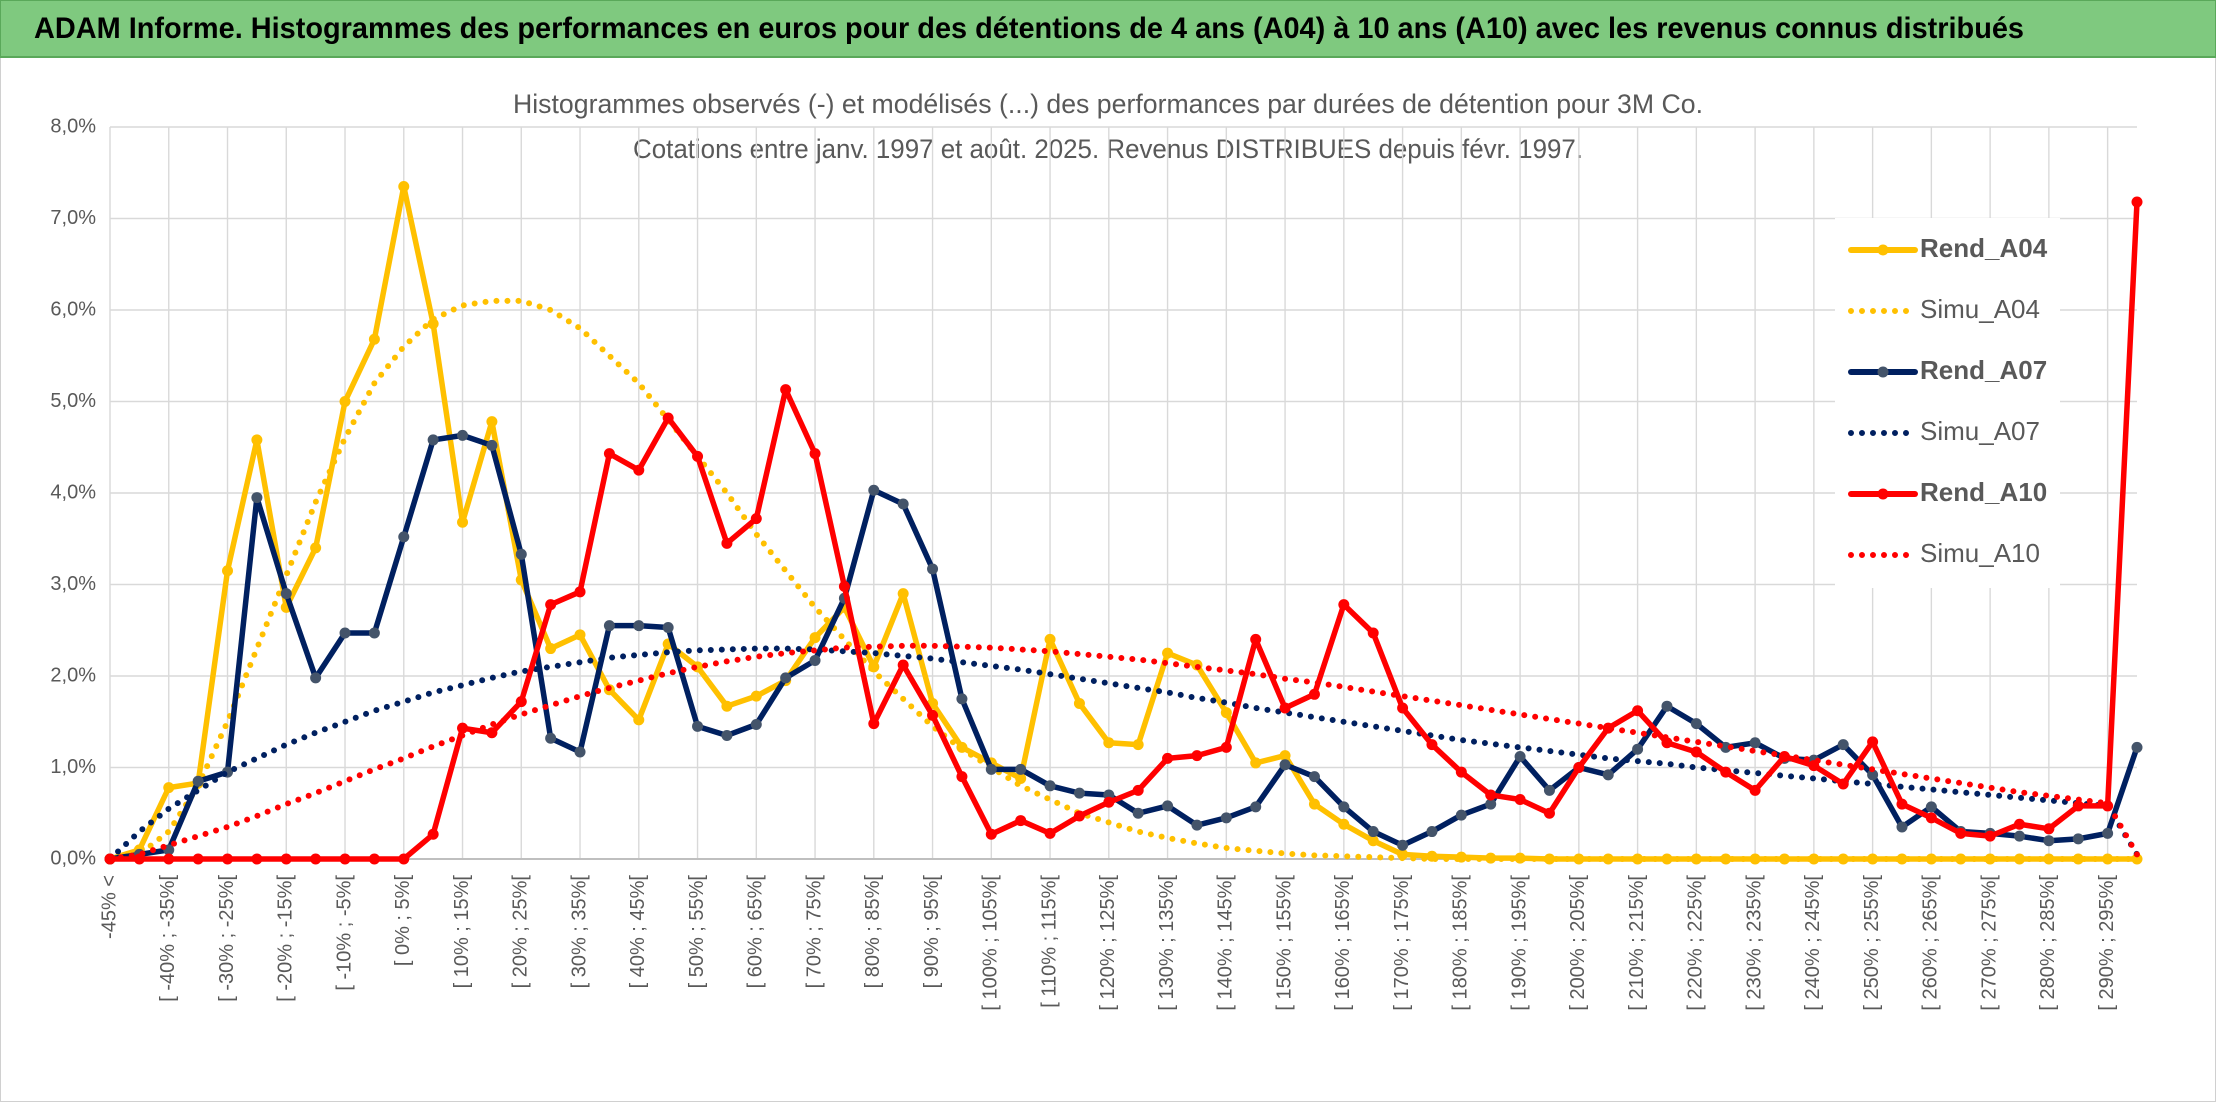 The image size is (2216, 1102). I want to click on x-tick-label: [ -20% ; -15%[, so click(286, 938).